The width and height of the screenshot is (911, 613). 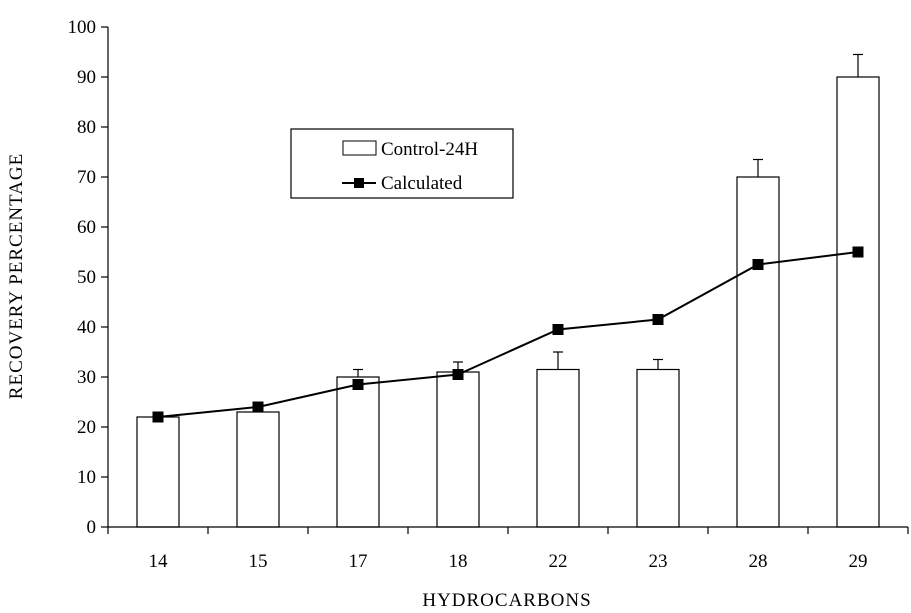 I want to click on legend: Control-24H Calculated, so click(x=402, y=163).